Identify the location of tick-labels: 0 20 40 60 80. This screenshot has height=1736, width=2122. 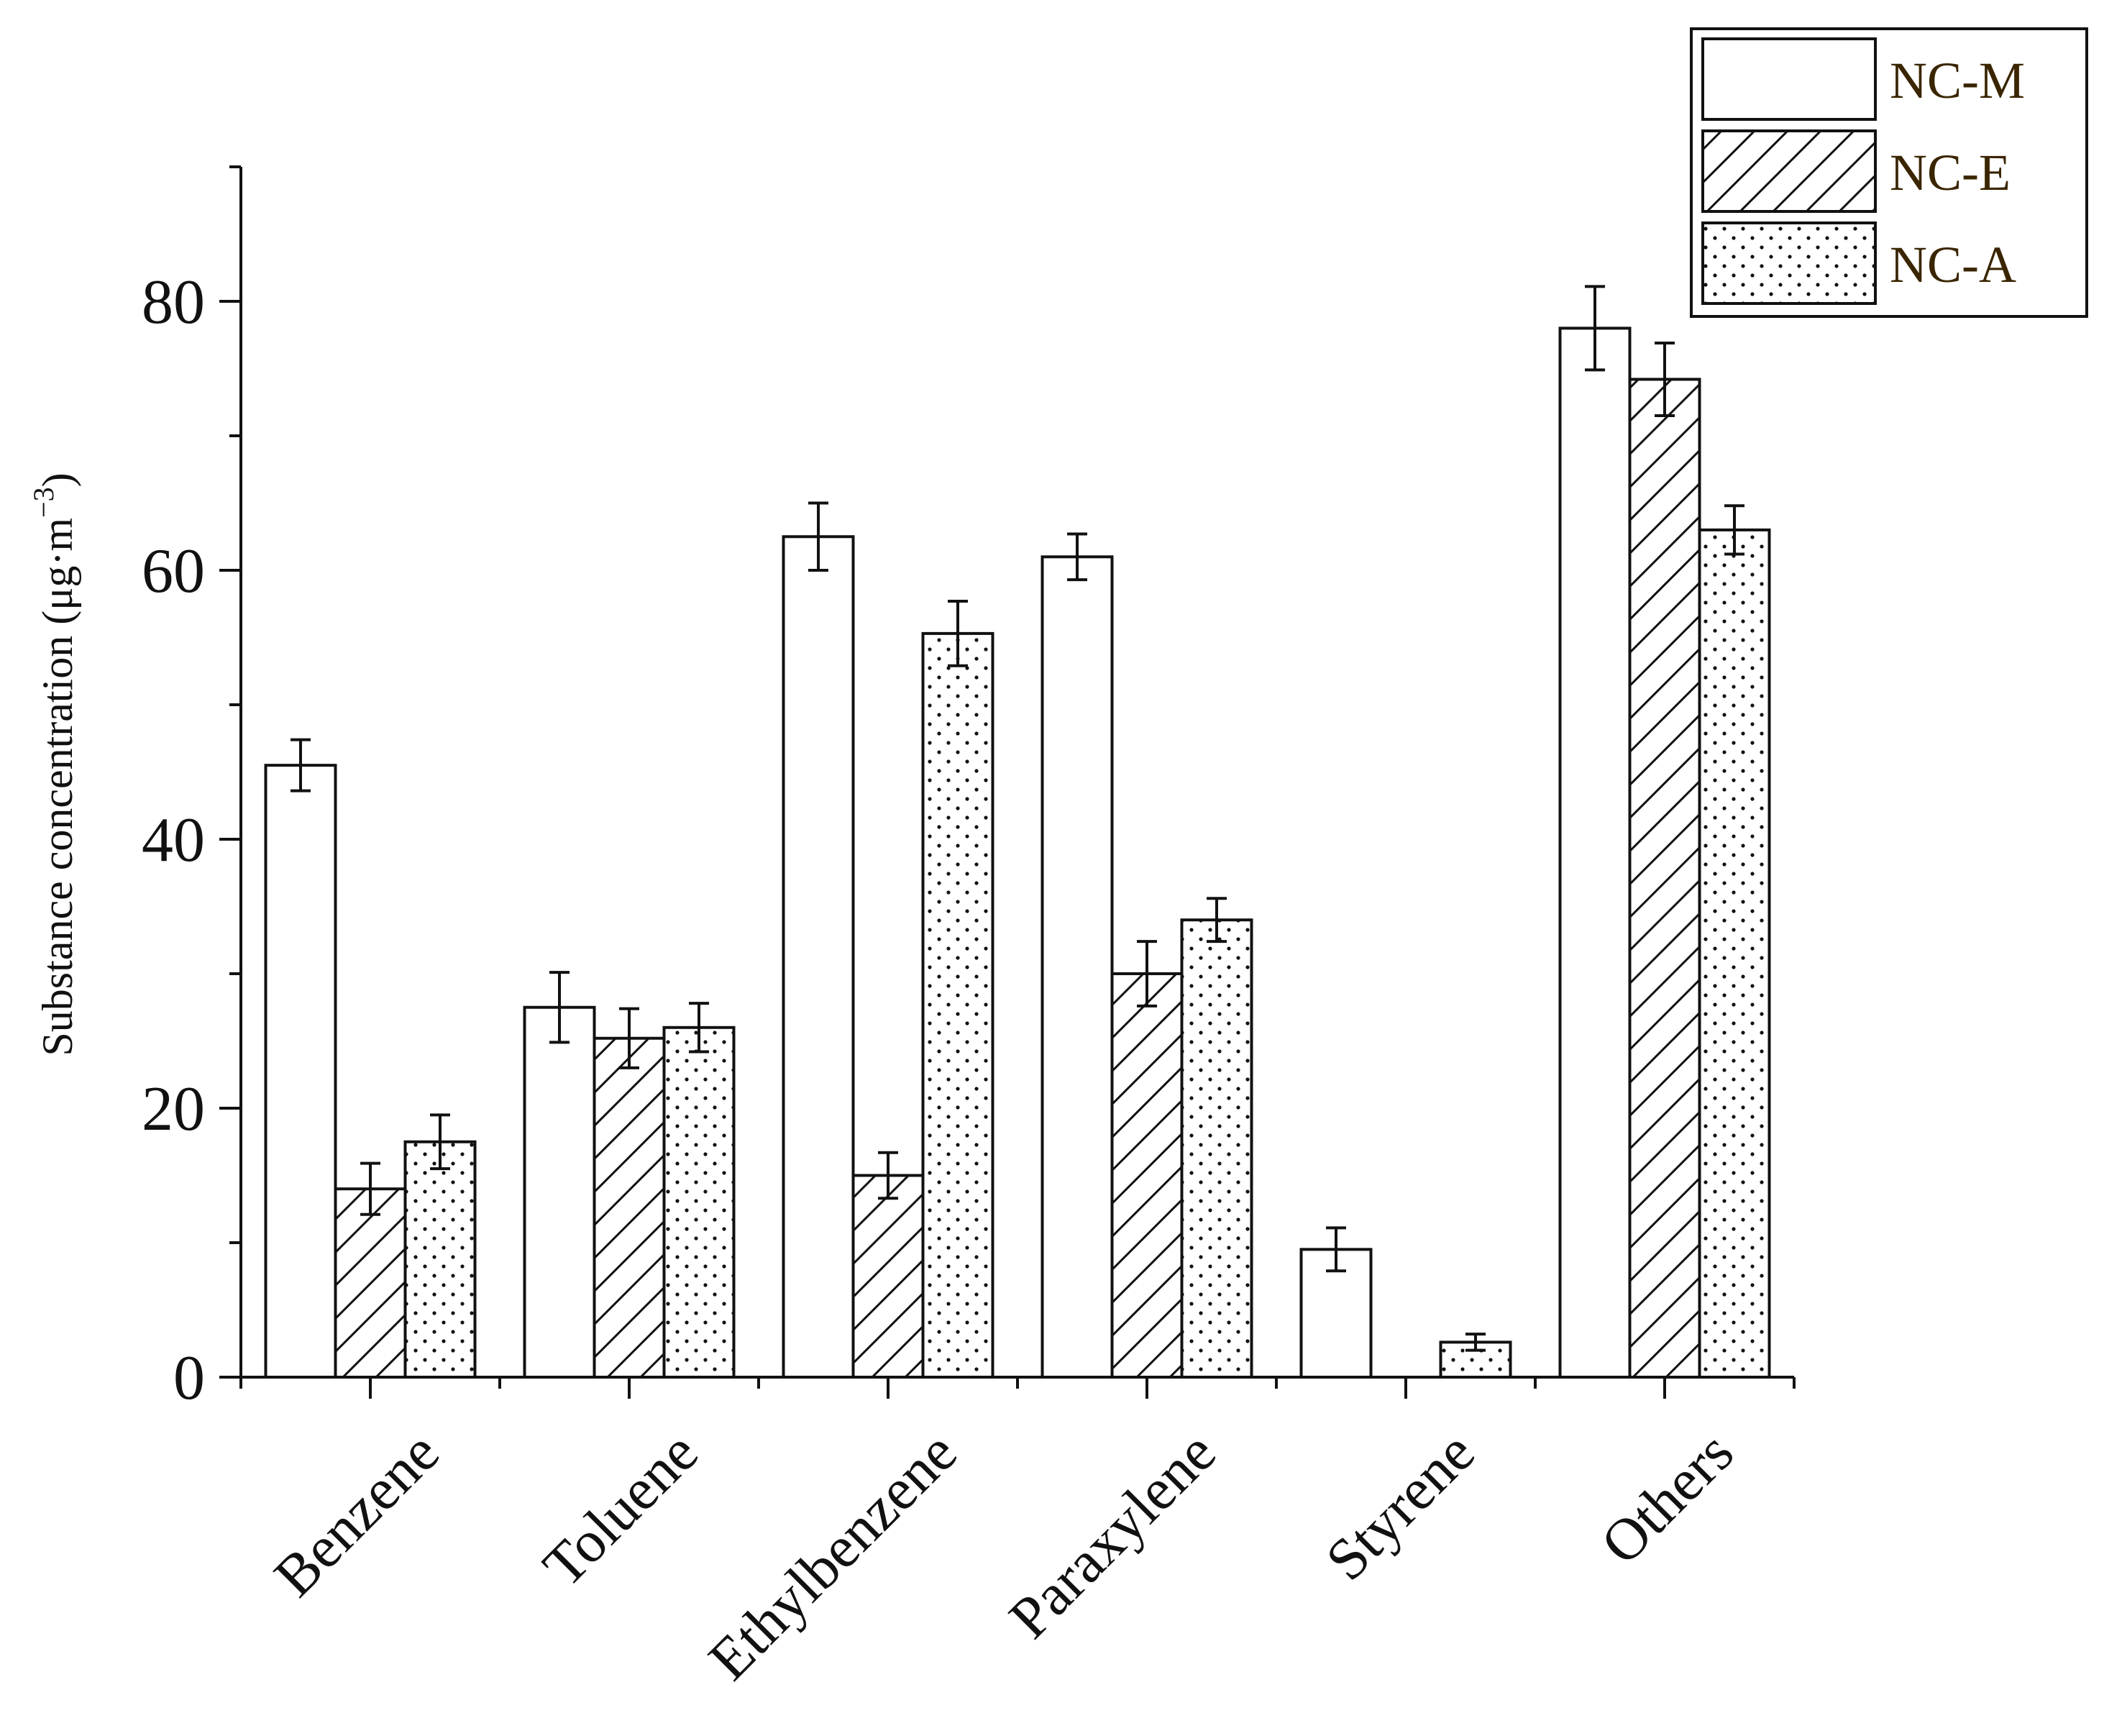
(173, 840).